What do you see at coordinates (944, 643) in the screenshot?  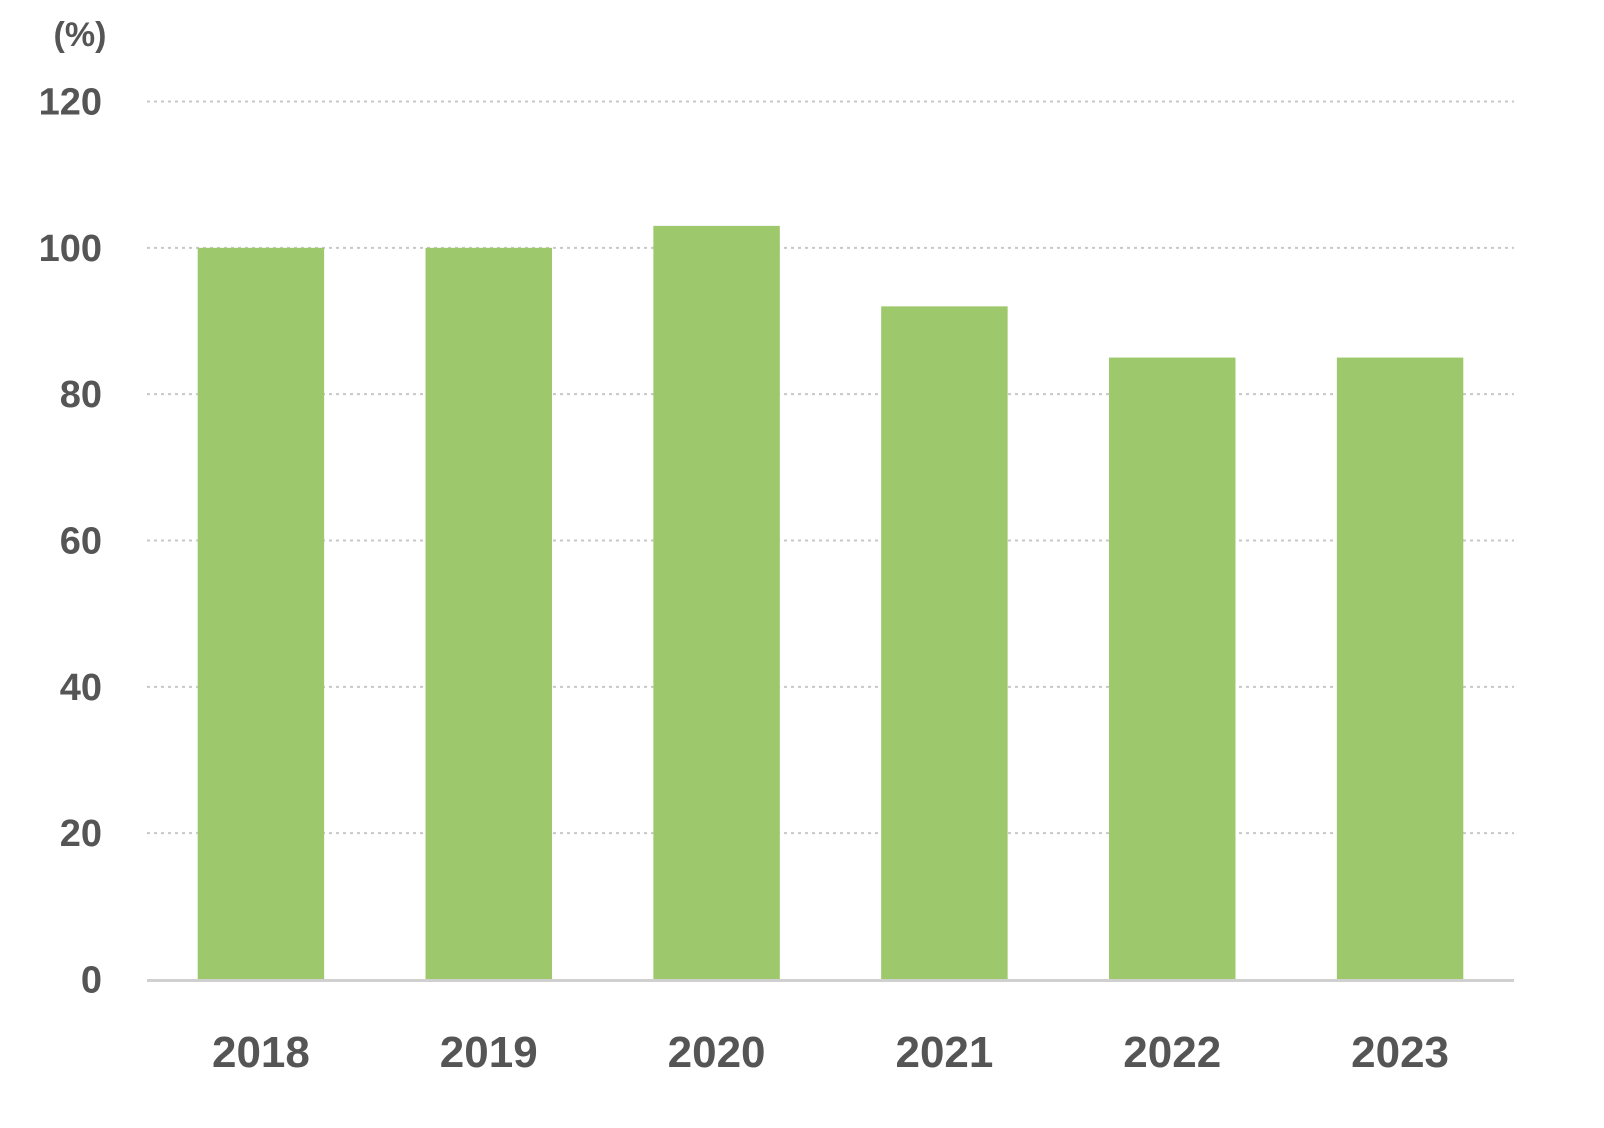 I see `bar-2021` at bounding box center [944, 643].